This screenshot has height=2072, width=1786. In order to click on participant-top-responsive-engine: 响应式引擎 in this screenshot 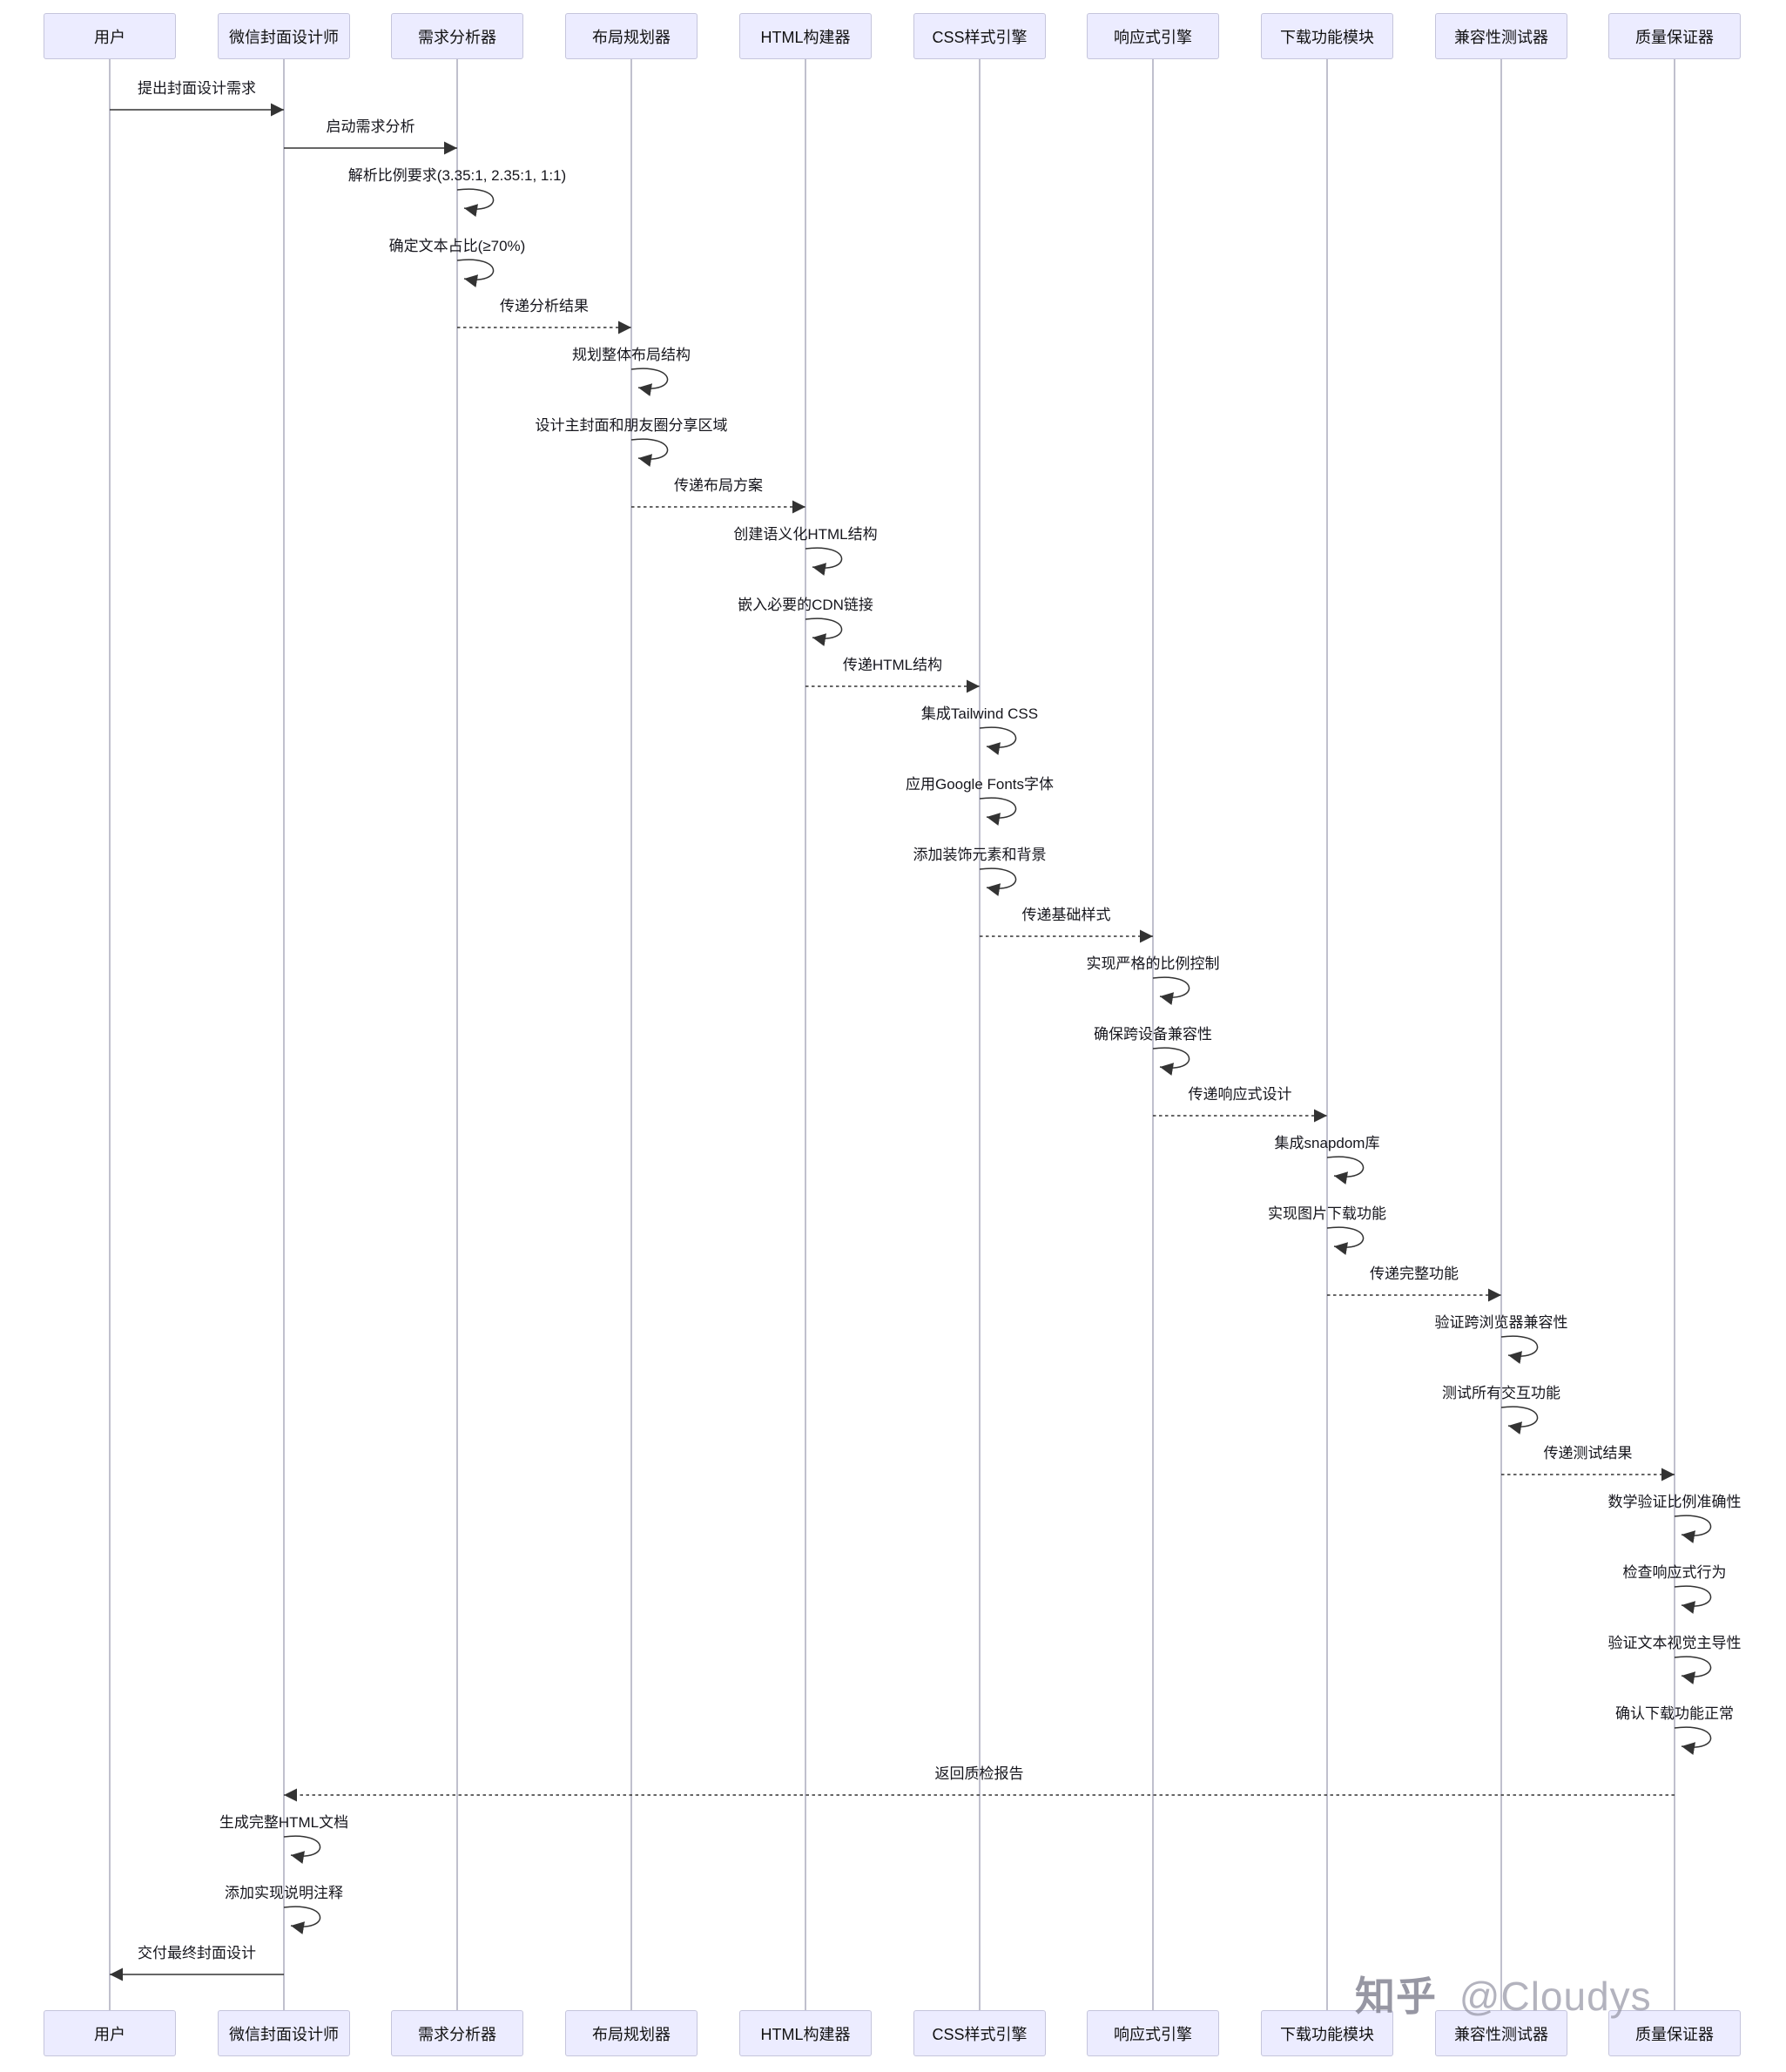, I will do `click(1153, 36)`.